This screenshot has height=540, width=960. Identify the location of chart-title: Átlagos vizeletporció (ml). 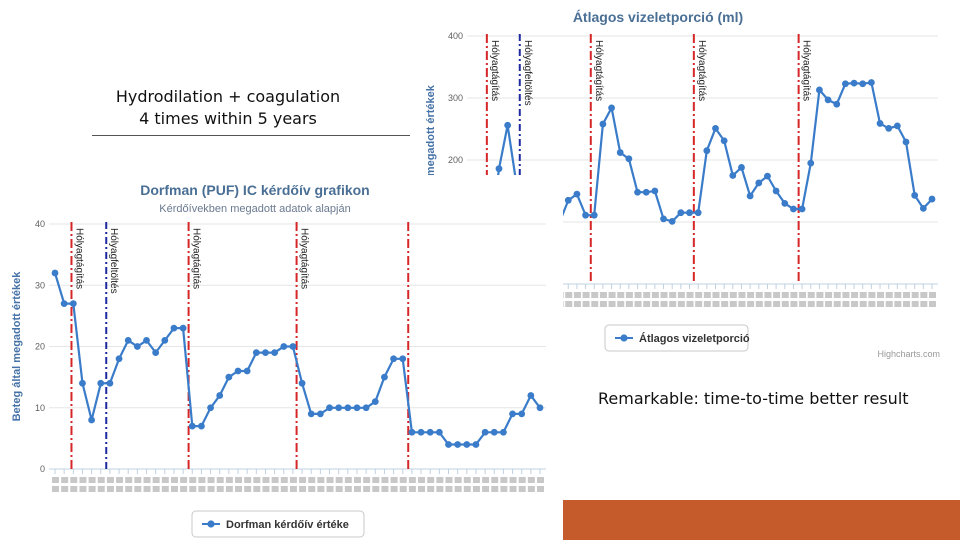
(658, 17).